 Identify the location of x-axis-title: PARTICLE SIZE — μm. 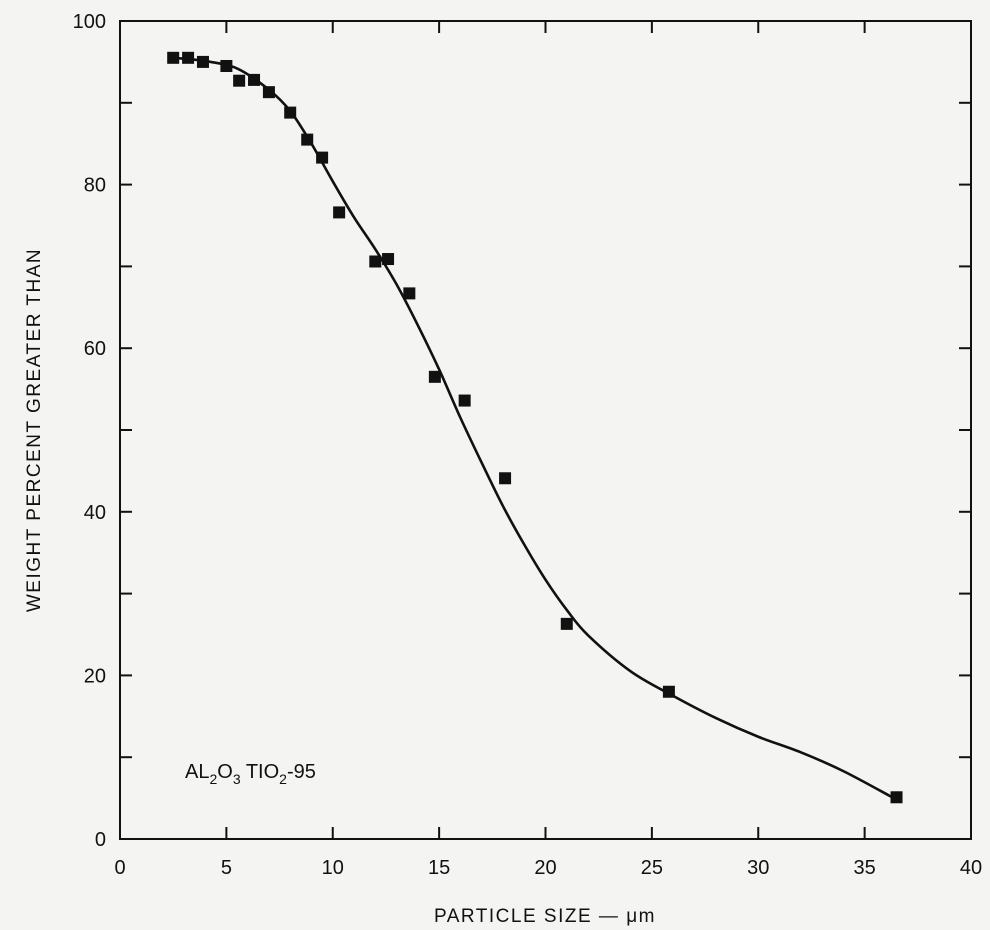
(545, 916).